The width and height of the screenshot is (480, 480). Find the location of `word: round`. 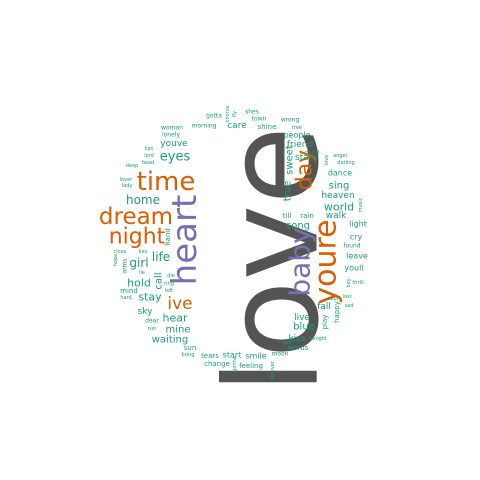

word: round is located at coordinates (312, 153).